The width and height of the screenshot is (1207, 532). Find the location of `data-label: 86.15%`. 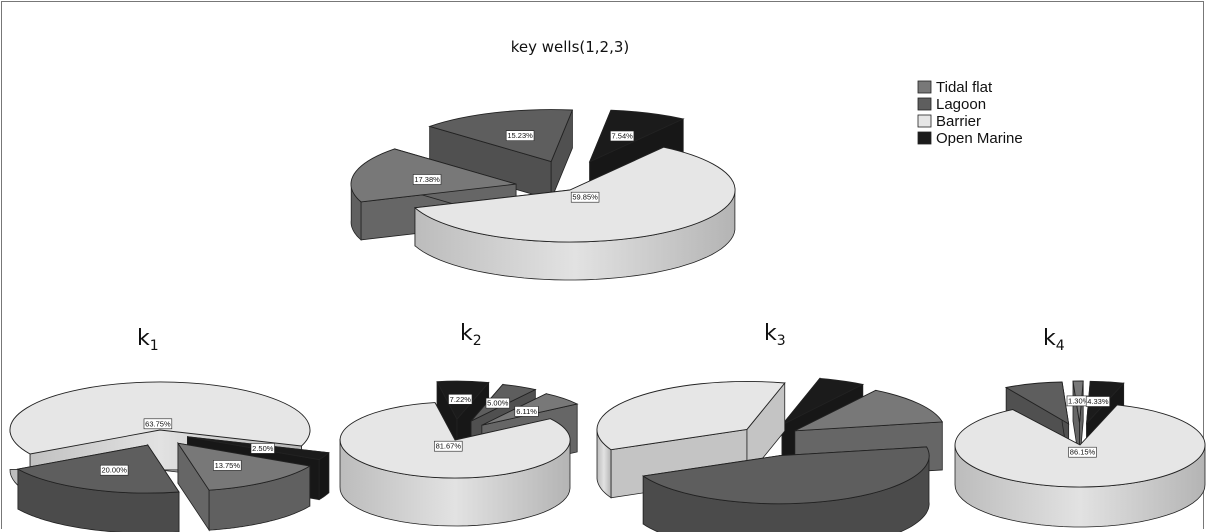

data-label: 86.15% is located at coordinates (1083, 452).